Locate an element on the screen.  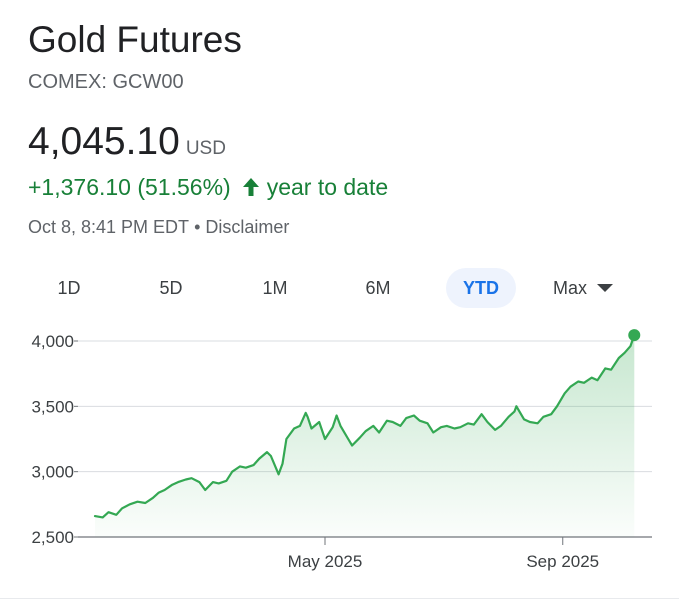
disclaimer-link: Disclaimer is located at coordinates (247, 227).